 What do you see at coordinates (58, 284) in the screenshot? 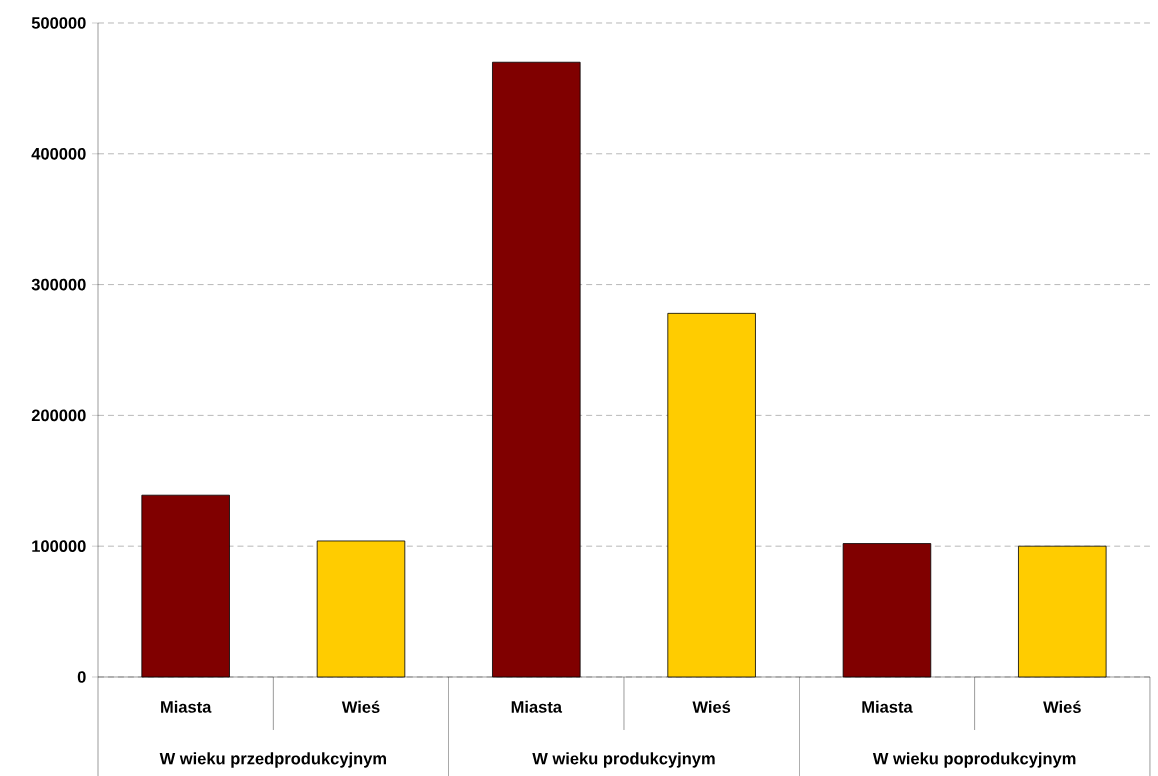
I see `y-tick-label: 300000` at bounding box center [58, 284].